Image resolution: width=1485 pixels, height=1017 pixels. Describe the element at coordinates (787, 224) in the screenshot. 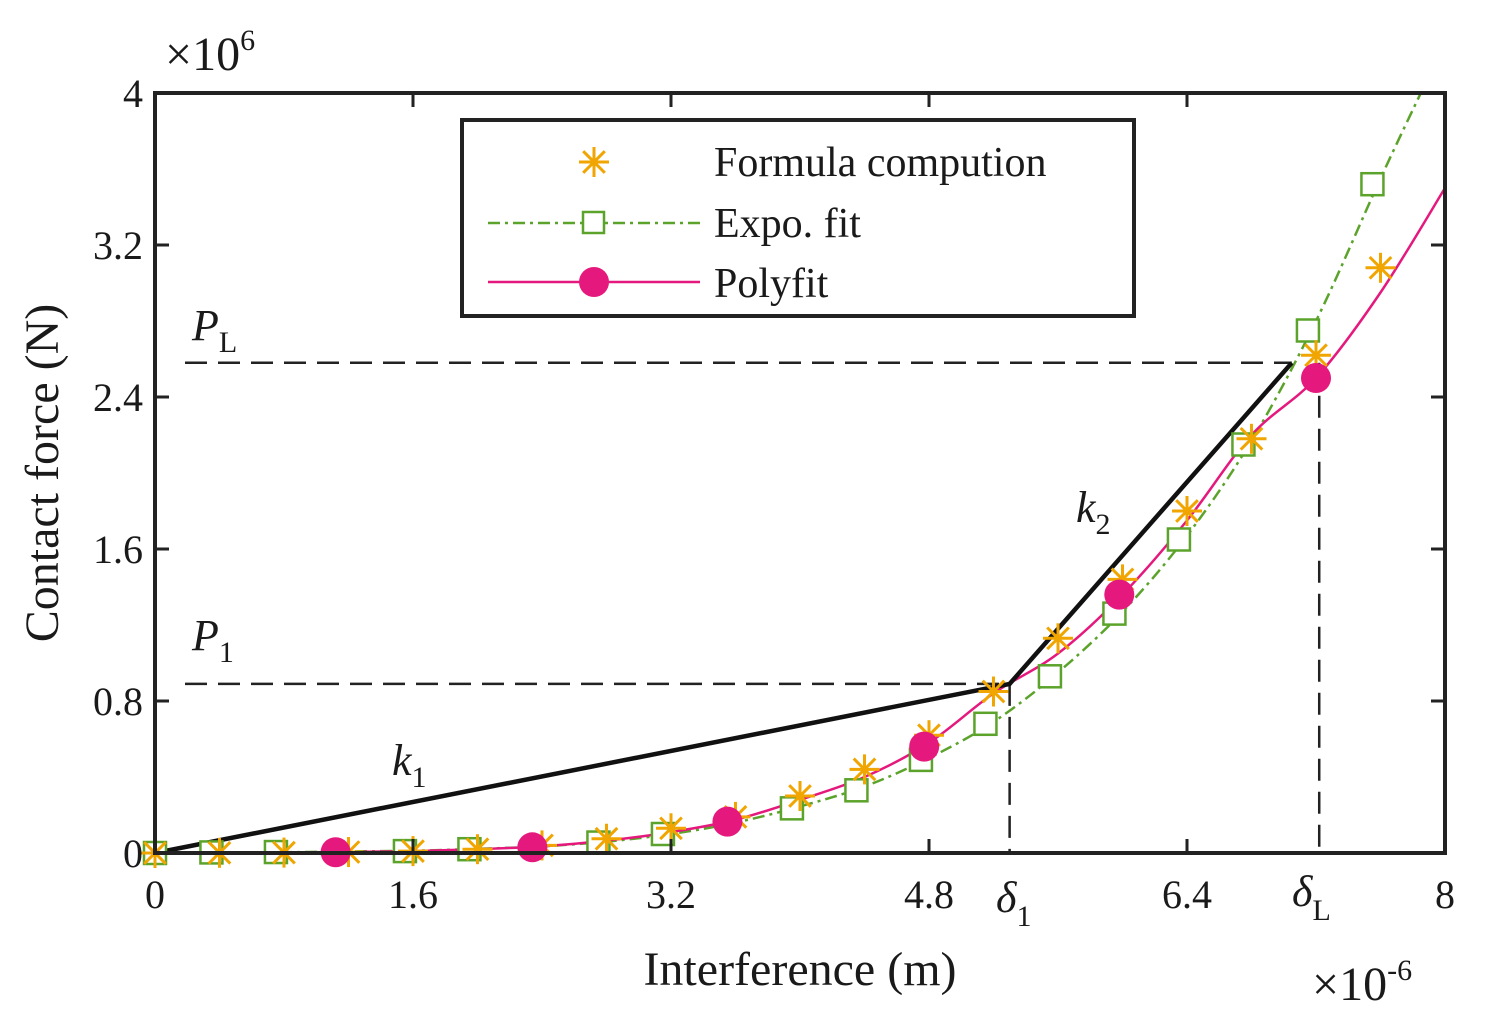

I see `legend-label-expo: Expo. fit` at that location.